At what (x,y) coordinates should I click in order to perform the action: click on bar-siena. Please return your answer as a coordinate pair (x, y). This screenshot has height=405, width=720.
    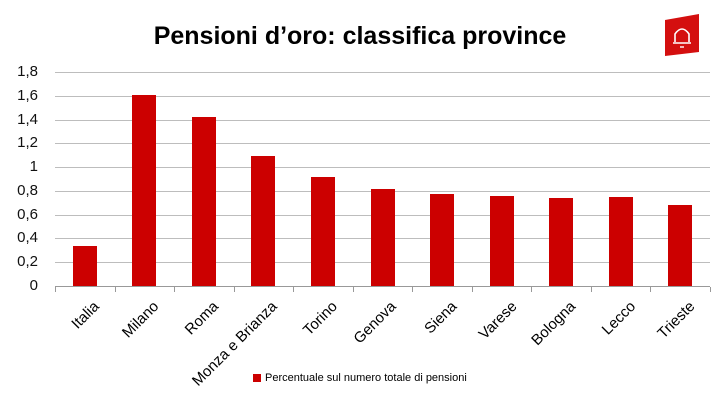
    Looking at the image, I should click on (442, 240).